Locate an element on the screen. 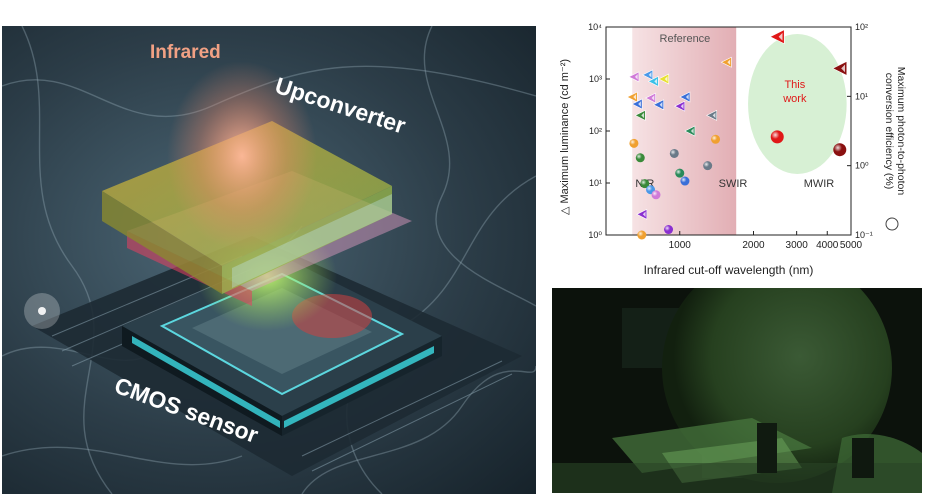  x-tick-label: 3000 is located at coordinates (797, 245).